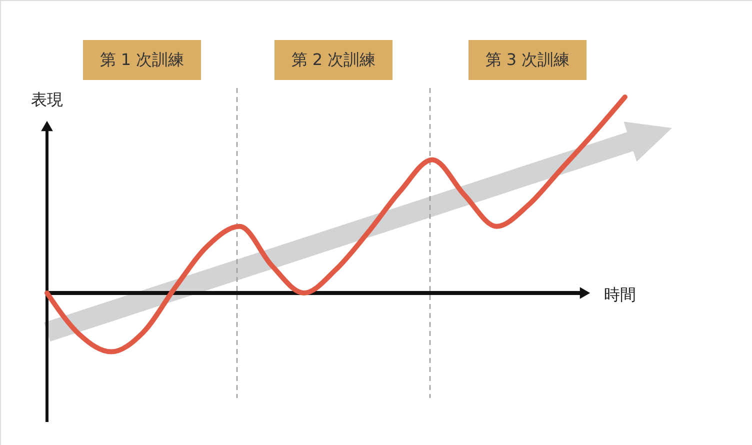 This screenshot has height=445, width=752. Describe the element at coordinates (47, 99) in the screenshot. I see `y-axis-title: 表現` at that location.